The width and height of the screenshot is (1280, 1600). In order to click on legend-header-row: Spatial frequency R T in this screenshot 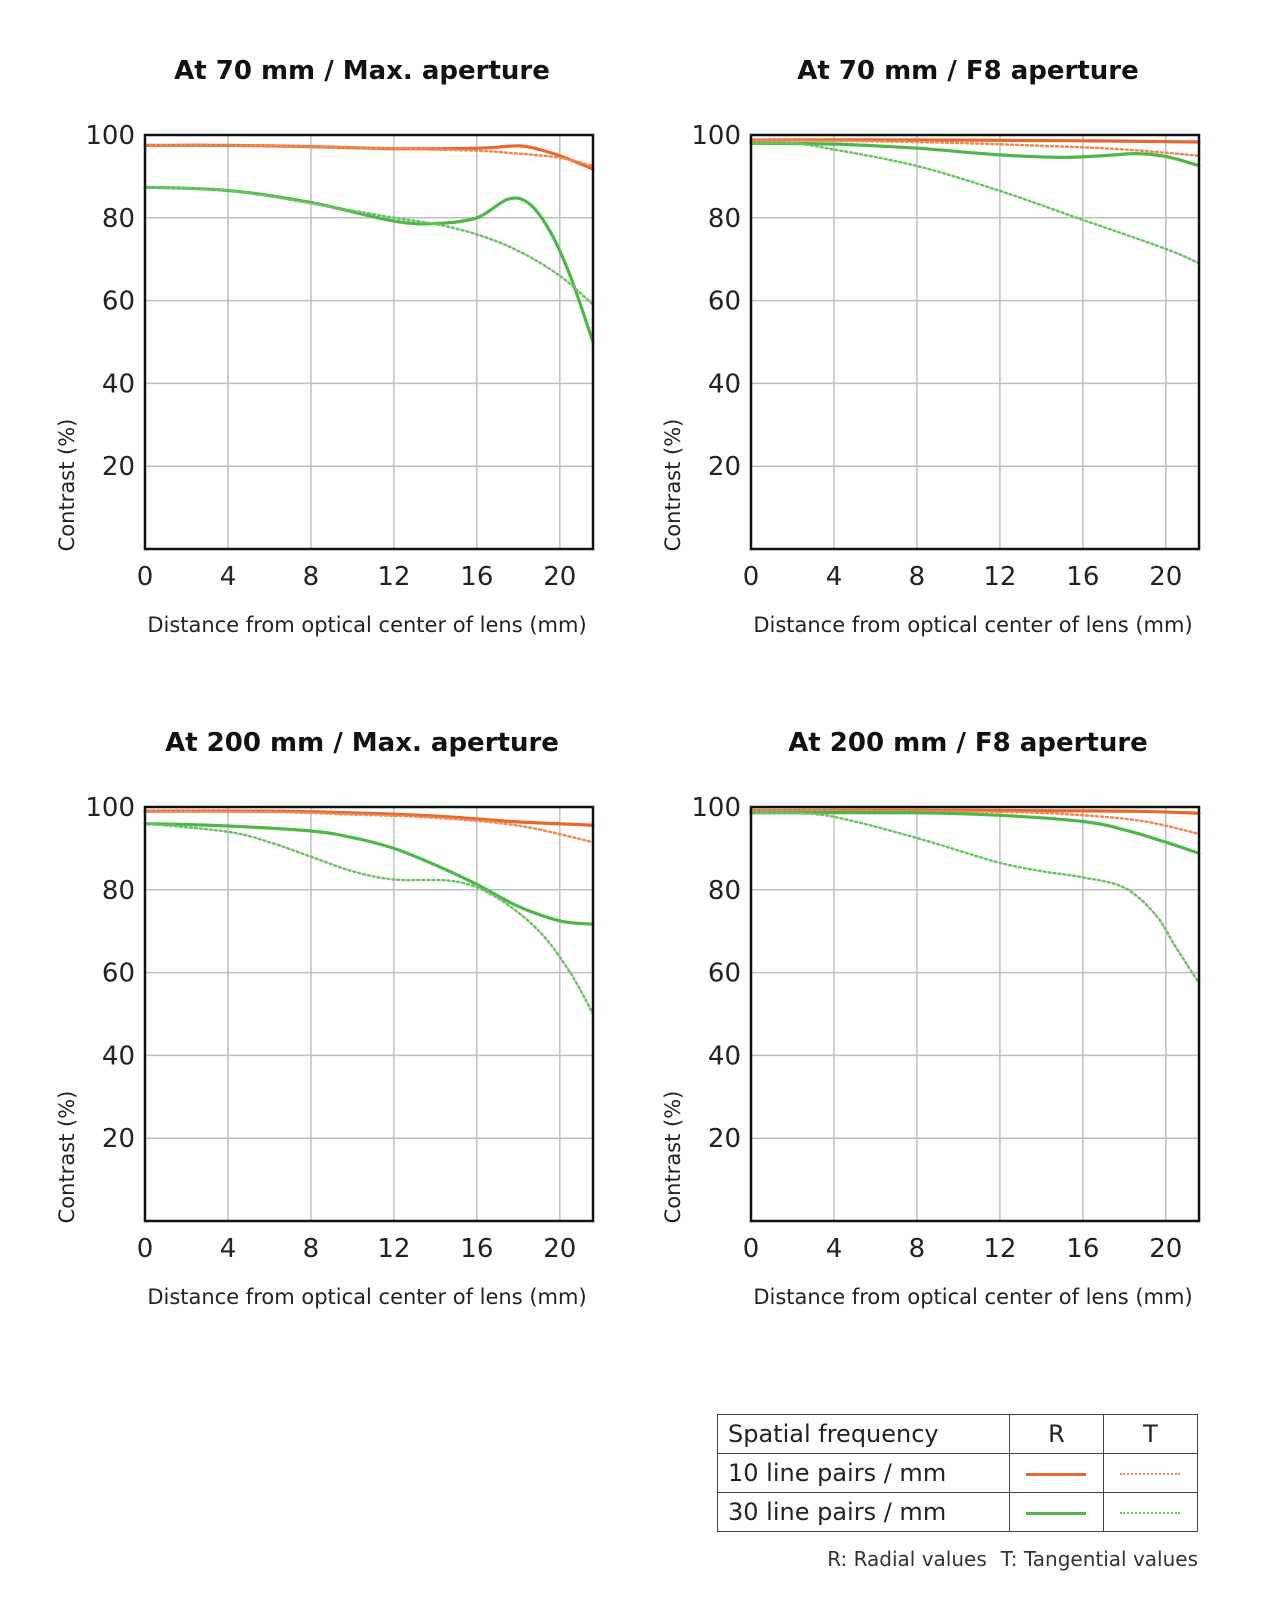, I will do `click(958, 1434)`.